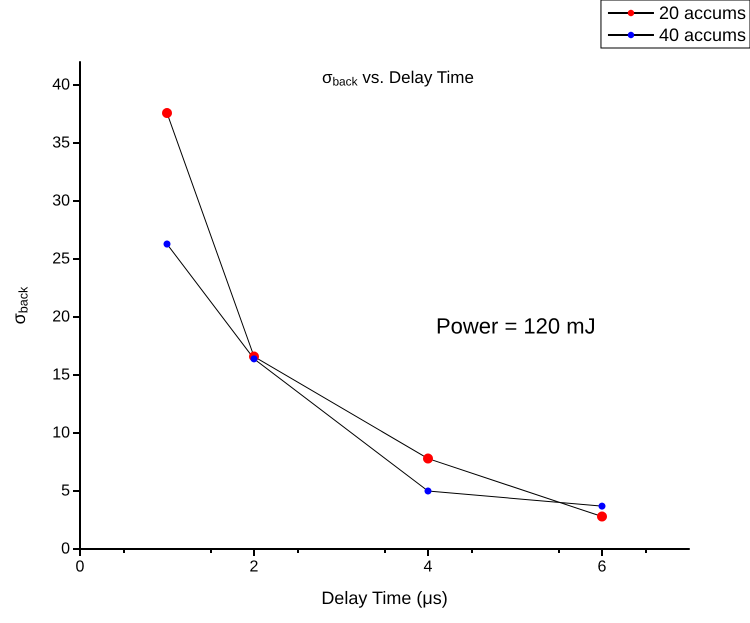 The height and width of the screenshot is (623, 750). I want to click on legend-label: 20 accums, so click(702, 13).